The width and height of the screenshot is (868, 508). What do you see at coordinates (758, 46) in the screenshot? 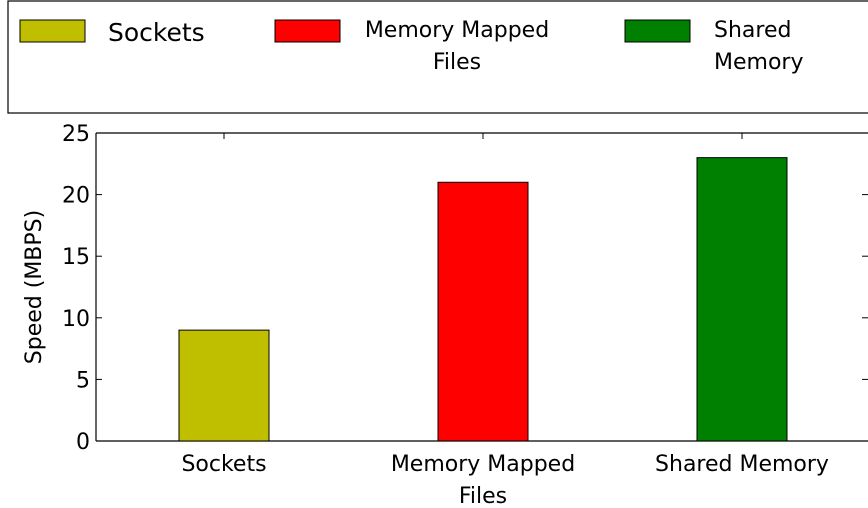
I see `legend-label: Shared Memory` at bounding box center [758, 46].